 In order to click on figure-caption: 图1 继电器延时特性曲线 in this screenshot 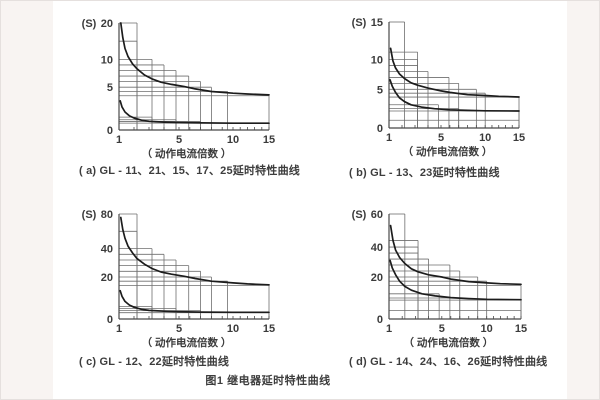, I will do `click(268, 381)`.